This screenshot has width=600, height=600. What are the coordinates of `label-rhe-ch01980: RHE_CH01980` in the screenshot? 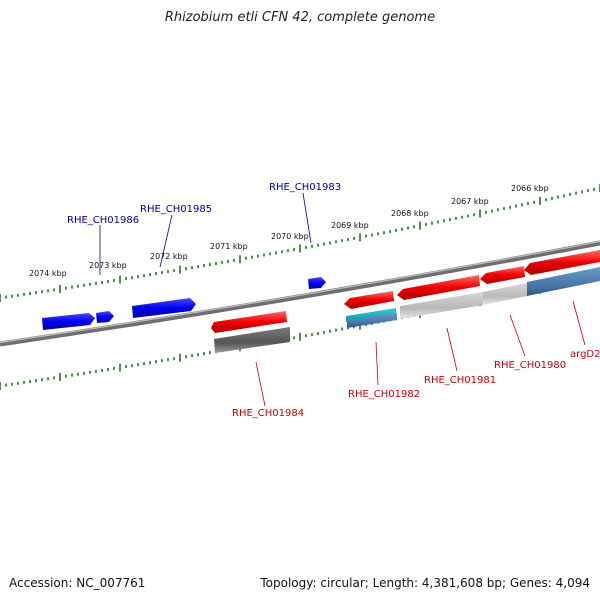 It's located at (530, 365).